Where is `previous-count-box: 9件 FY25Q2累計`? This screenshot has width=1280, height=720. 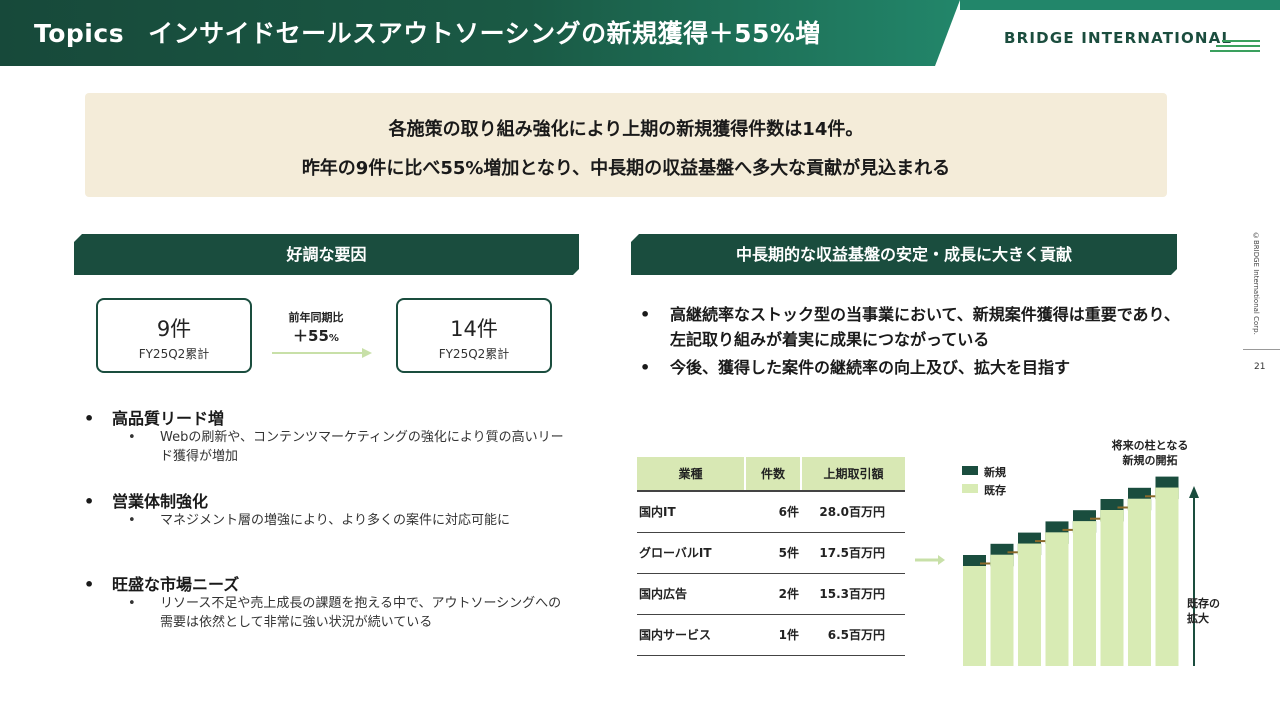
previous-count-box: 9件 FY25Q2累計 is located at coordinates (174, 335).